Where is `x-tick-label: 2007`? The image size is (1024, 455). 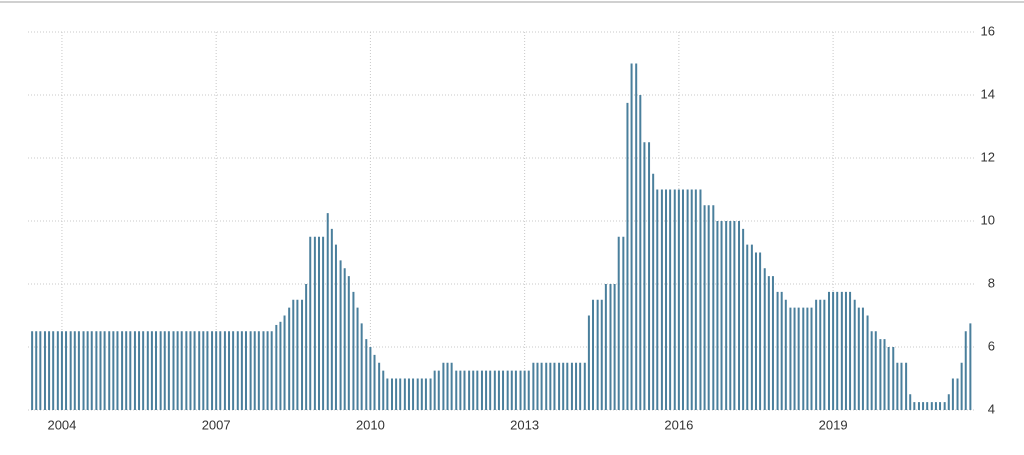 x-tick-label: 2007 is located at coordinates (216, 424).